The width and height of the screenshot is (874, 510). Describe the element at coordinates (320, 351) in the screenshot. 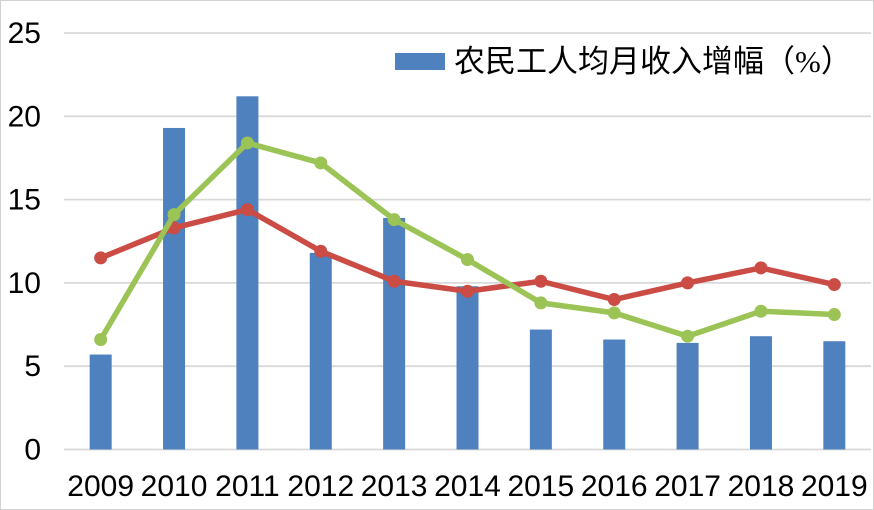

I see `bar-series-bar-2012` at that location.